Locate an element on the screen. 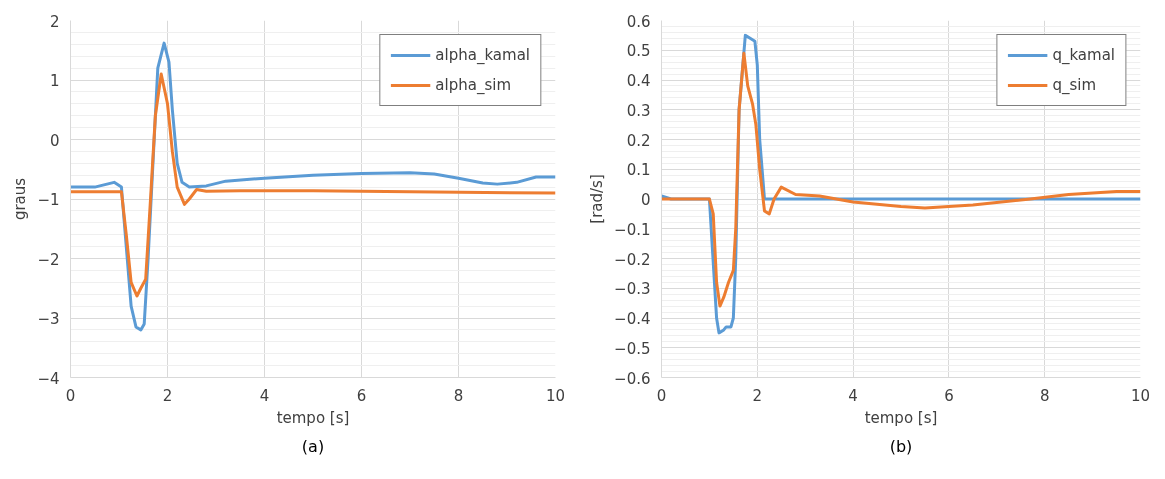 This screenshot has width=1165, height=479. y-tick-label: 0.3 is located at coordinates (638, 110).